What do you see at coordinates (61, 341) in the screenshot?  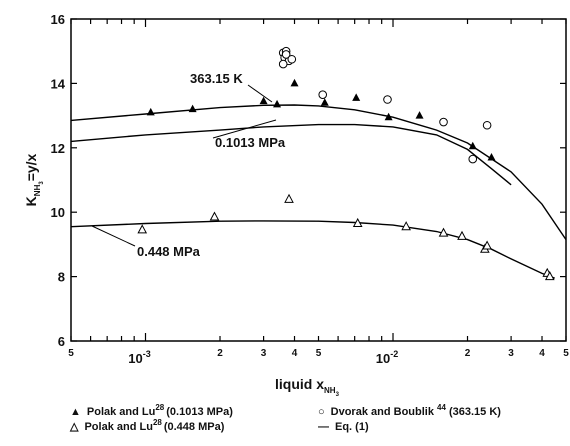 I see `y-tick-label: 6` at bounding box center [61, 341].